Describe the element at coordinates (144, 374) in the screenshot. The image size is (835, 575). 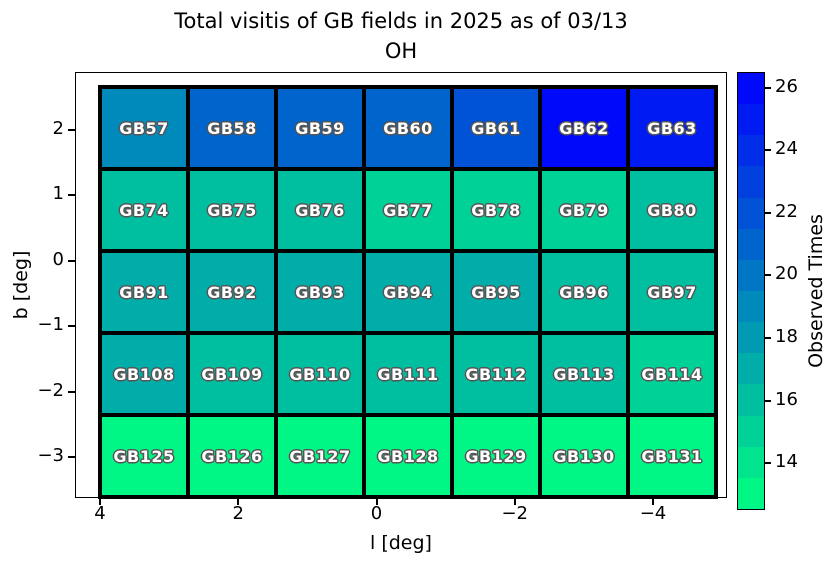
I see `heatmap-cell-label: GB108` at that location.